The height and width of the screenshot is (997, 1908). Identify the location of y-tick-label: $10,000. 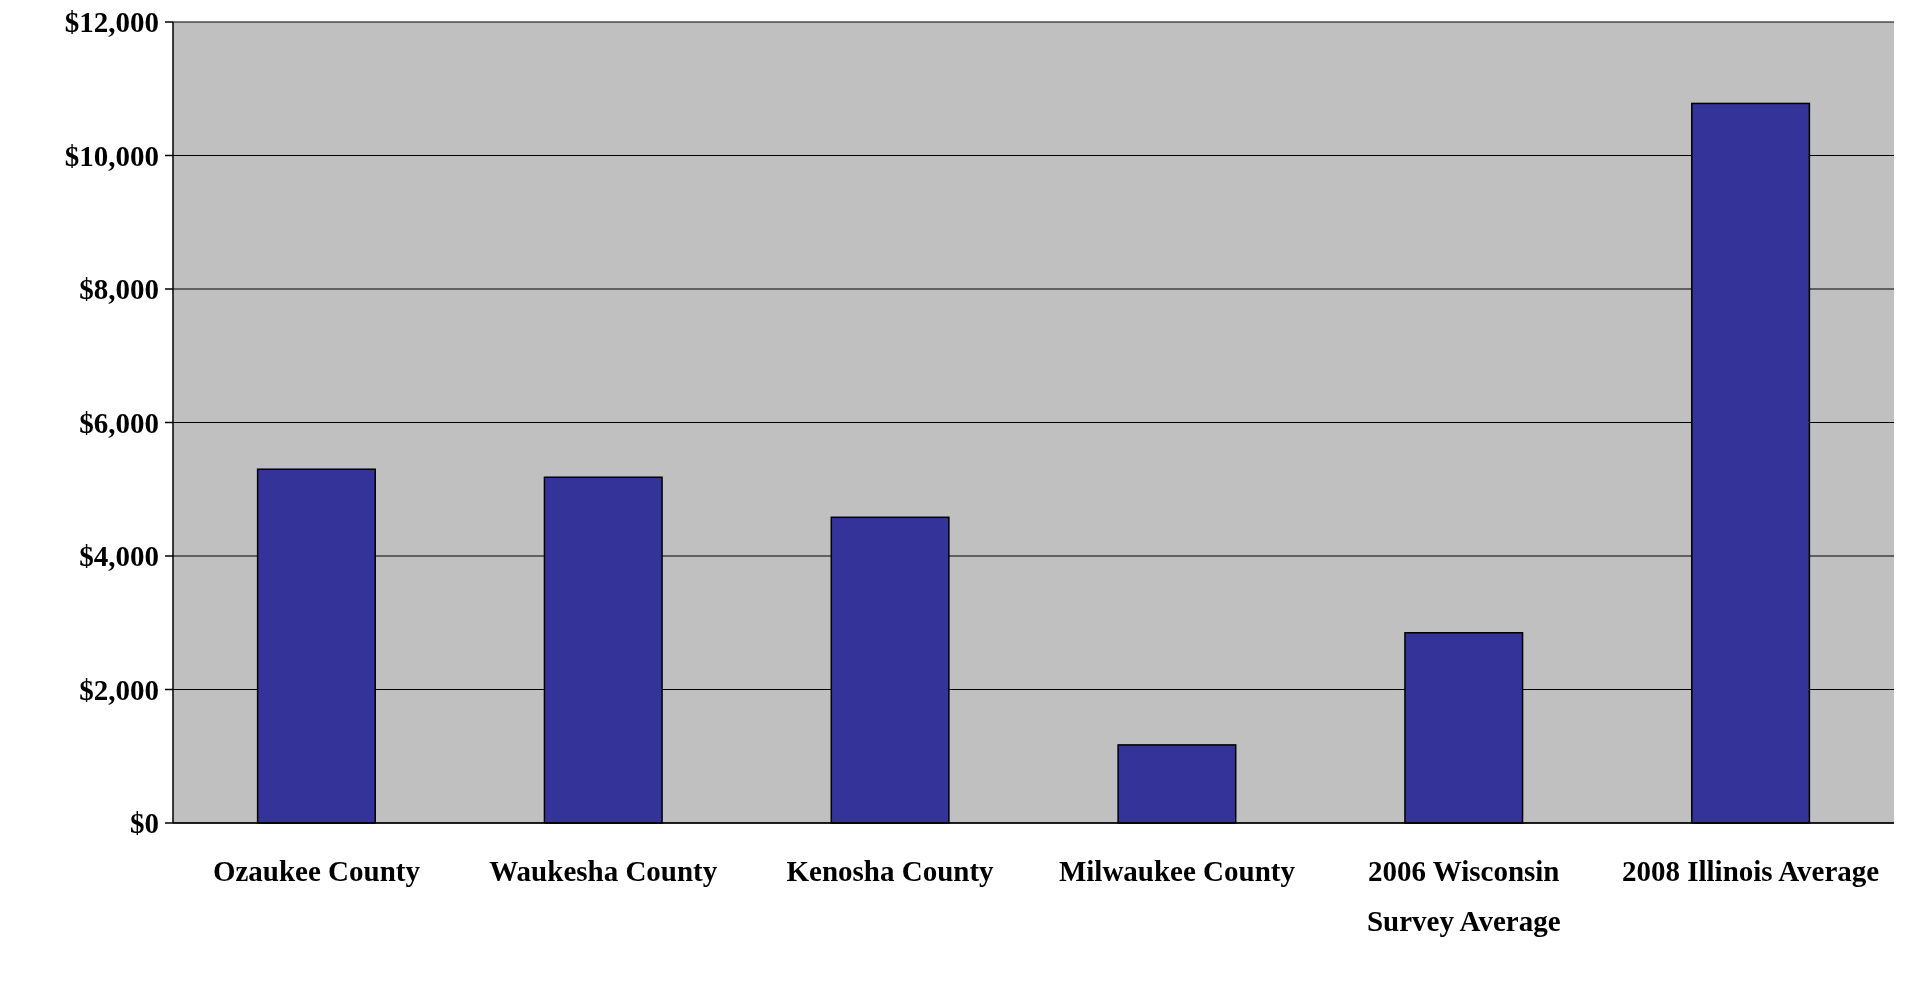
(111, 155).